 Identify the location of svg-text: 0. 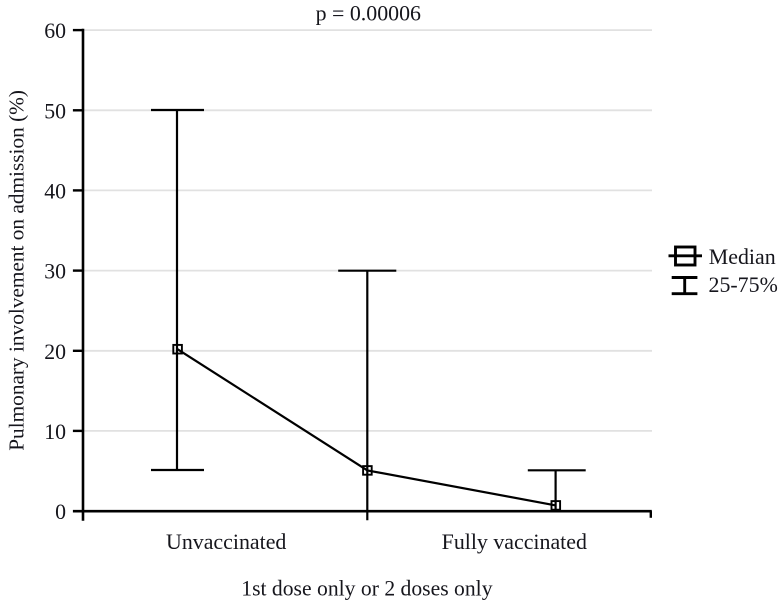
(60, 512).